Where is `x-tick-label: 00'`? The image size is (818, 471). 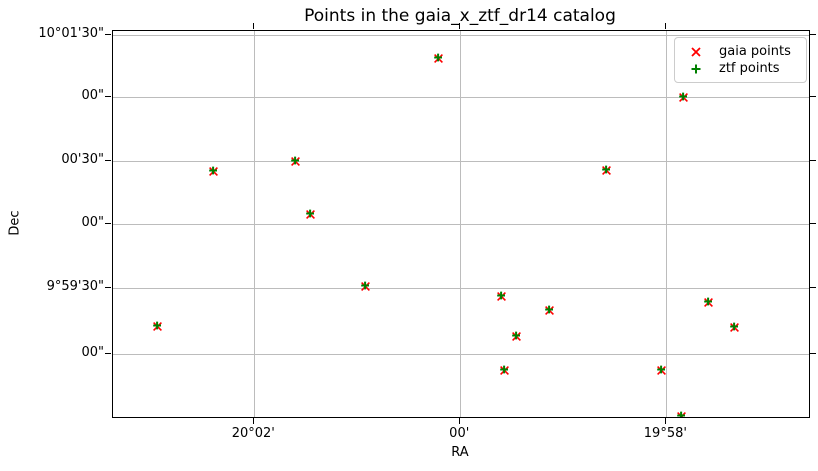 x-tick-label: 00' is located at coordinates (459, 433).